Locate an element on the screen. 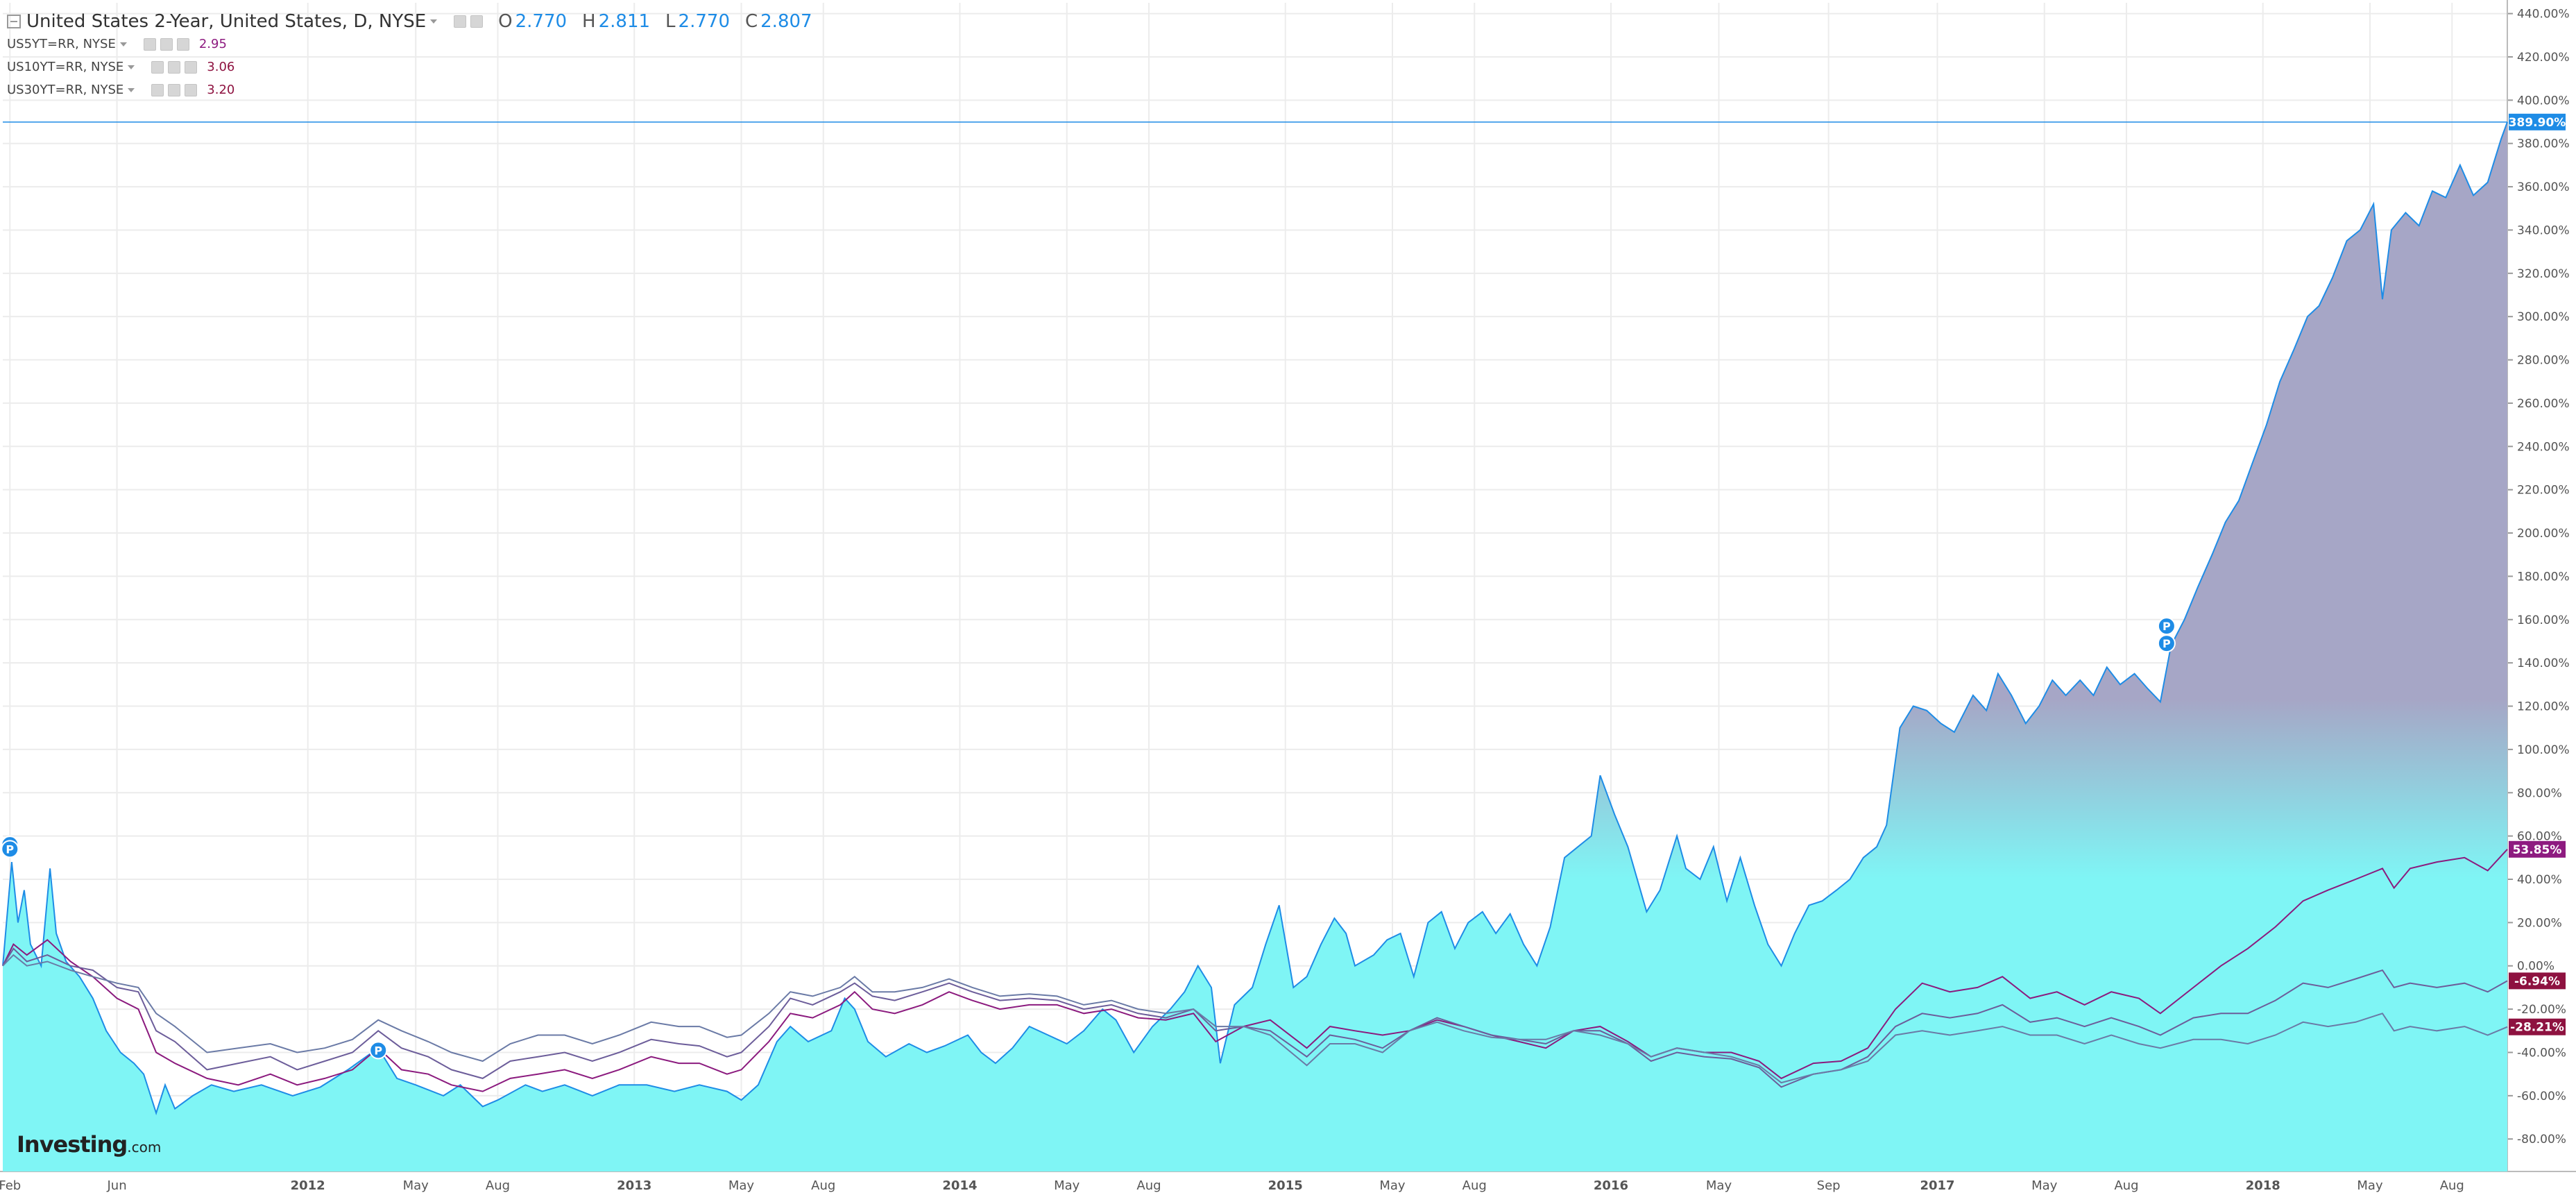  overlay-value: 3.06 is located at coordinates (221, 67).